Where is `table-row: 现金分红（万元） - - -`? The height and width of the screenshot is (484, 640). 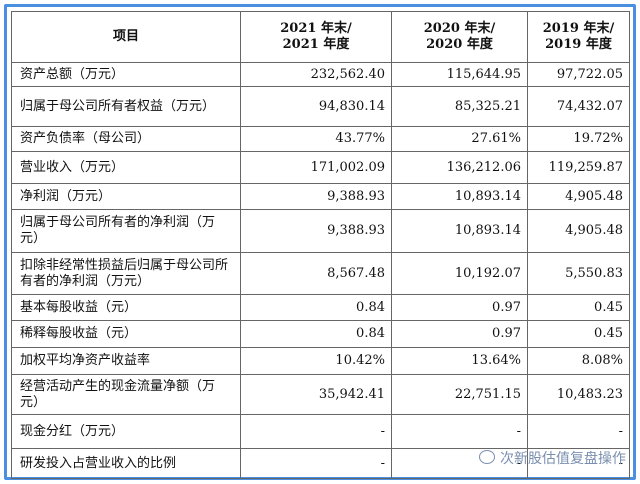
table-row: 现金分红（万元） - - - is located at coordinates (320, 431).